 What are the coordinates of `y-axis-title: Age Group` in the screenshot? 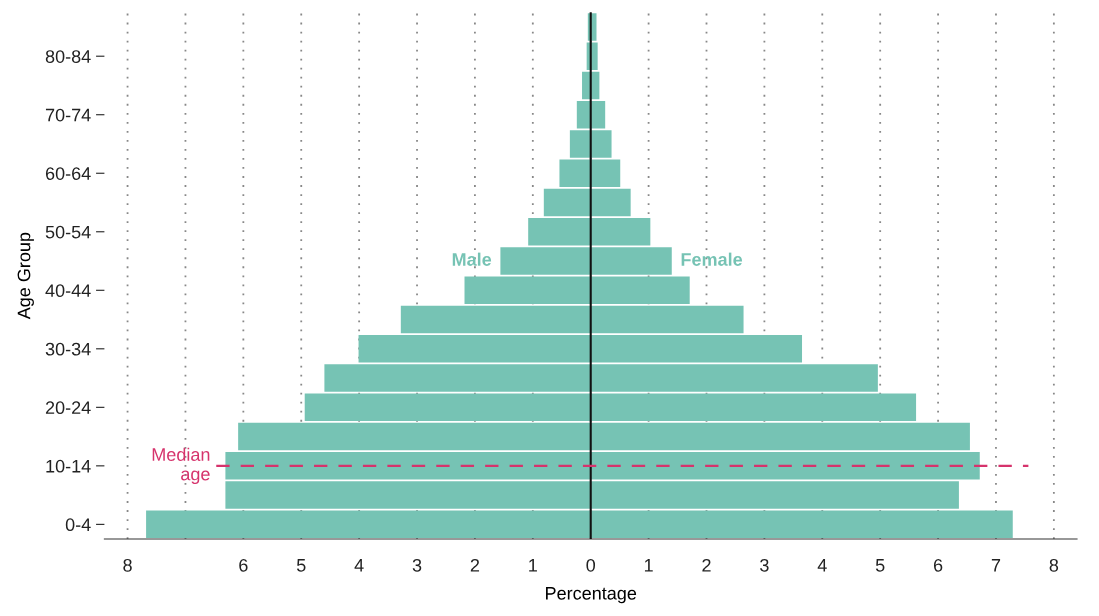 It's located at (25, 276).